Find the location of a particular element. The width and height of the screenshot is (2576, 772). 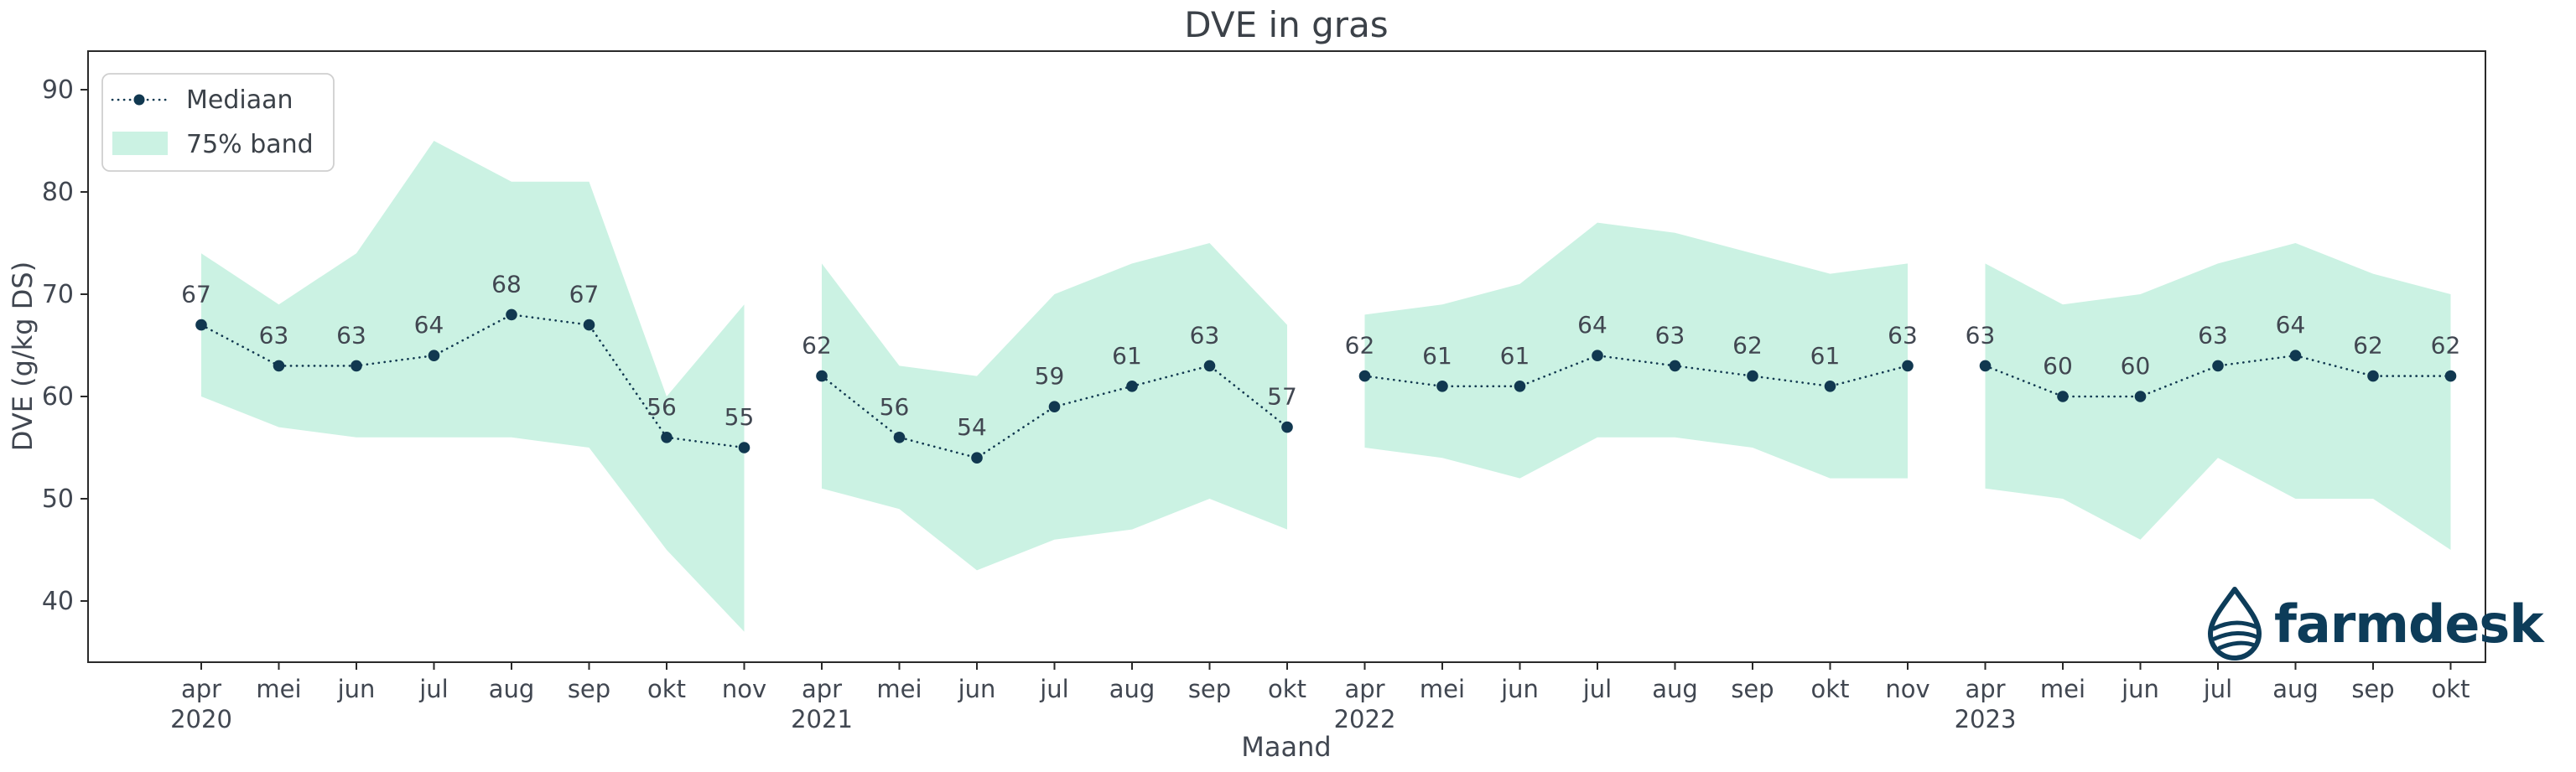

year-tick-label: 2023 is located at coordinates (1986, 719).